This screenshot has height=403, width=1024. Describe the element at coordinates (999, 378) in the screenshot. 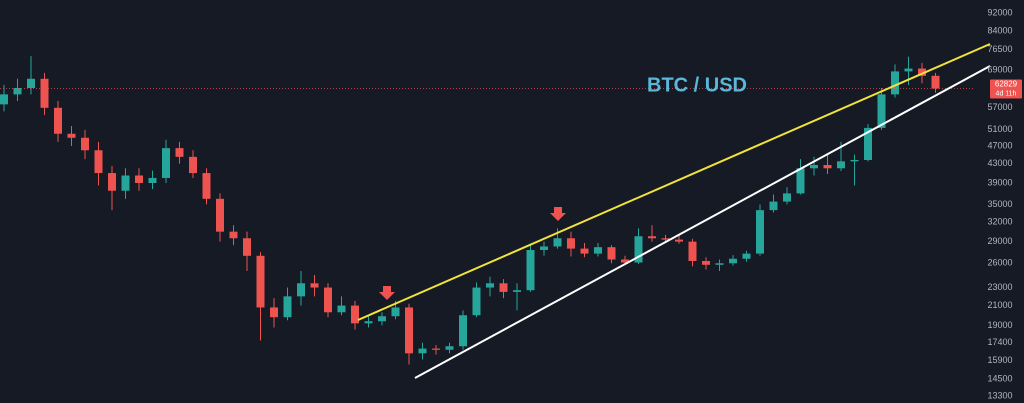

I see `y-tick-label: 14500` at that location.